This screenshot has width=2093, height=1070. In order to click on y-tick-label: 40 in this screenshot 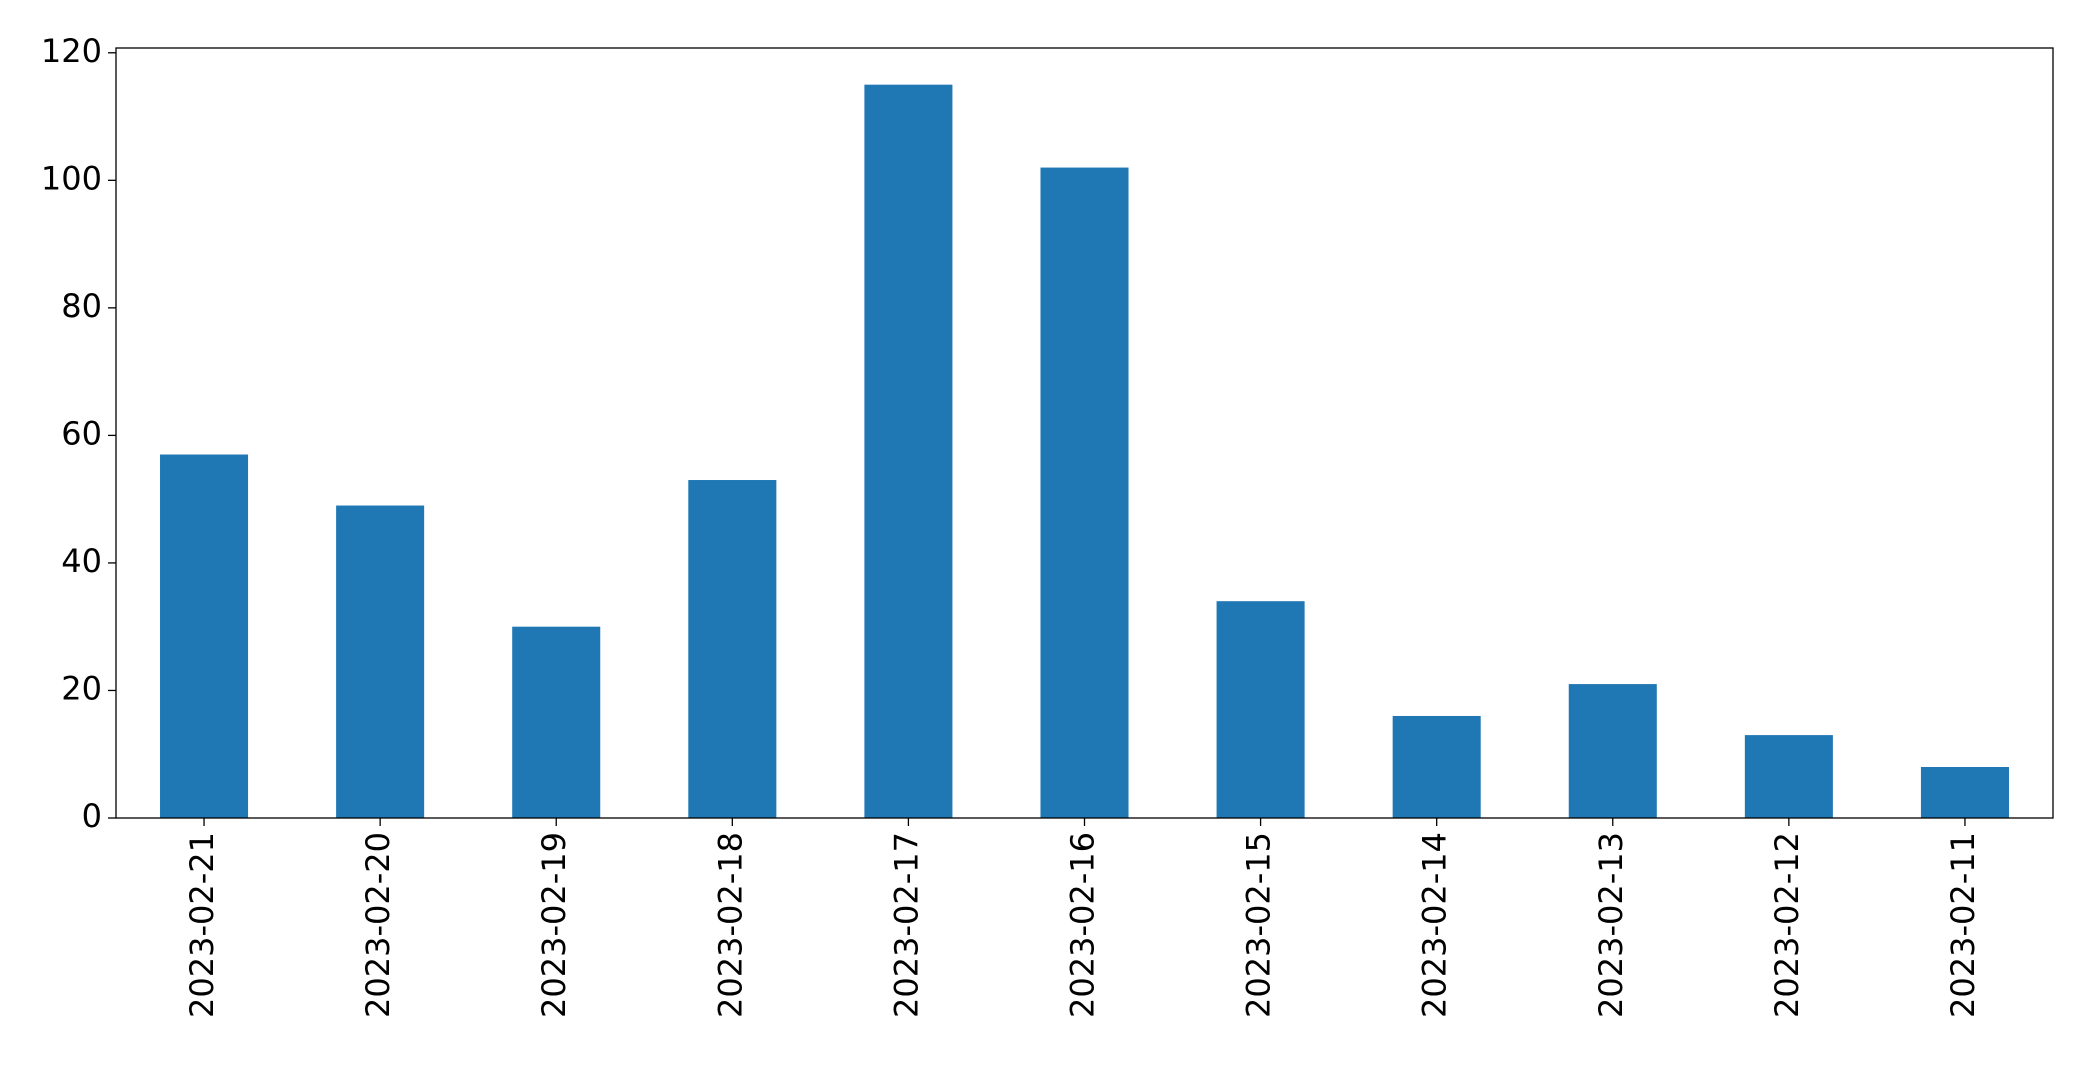, I will do `click(81, 561)`.